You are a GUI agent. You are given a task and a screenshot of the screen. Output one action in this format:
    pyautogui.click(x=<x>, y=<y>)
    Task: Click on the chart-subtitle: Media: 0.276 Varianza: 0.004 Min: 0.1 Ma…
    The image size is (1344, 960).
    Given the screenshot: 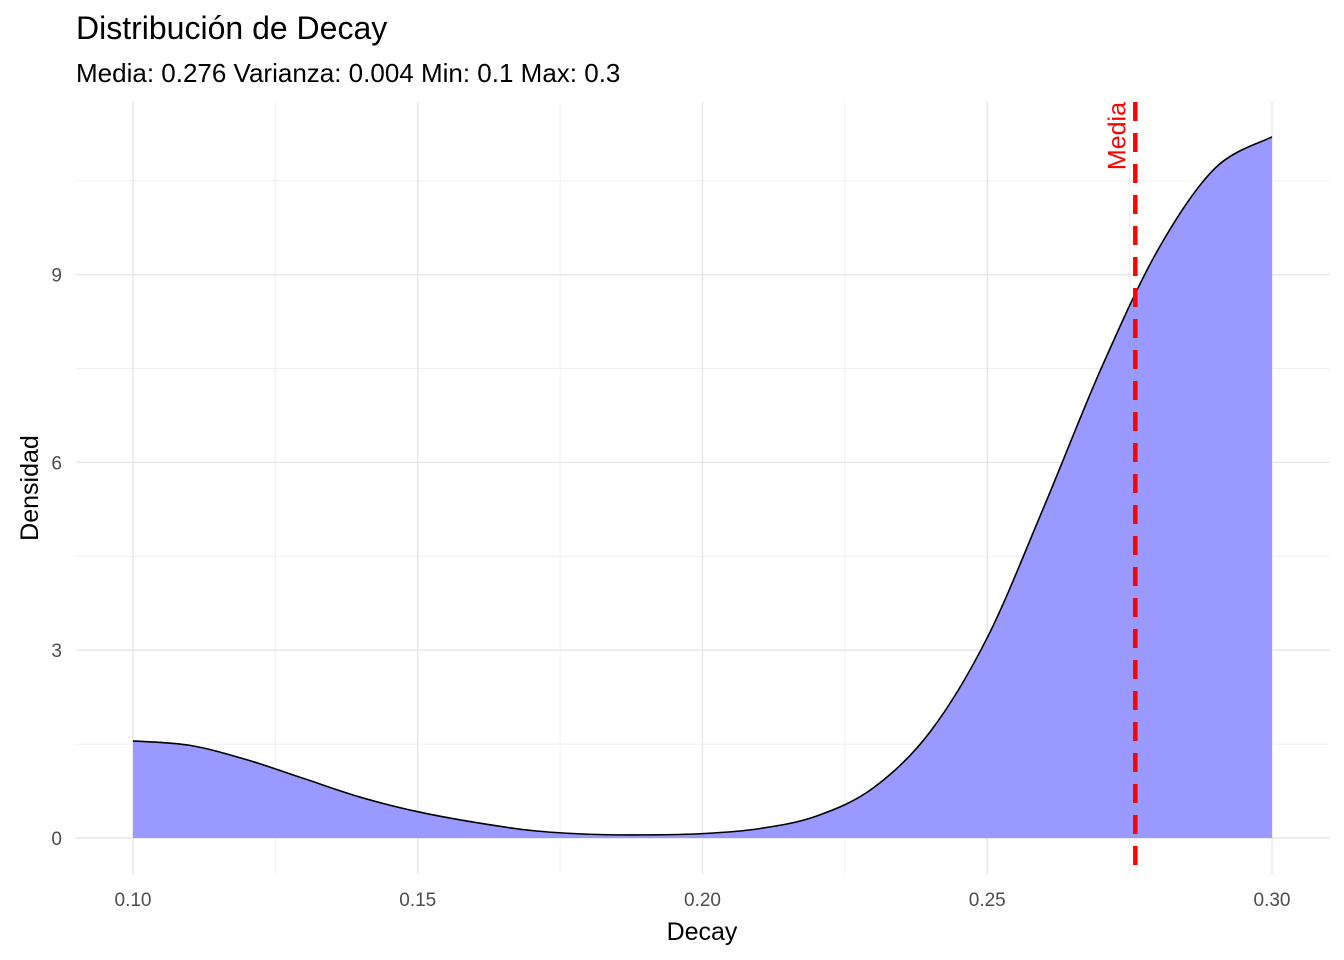 What is the action you would take?
    pyautogui.click(x=348, y=73)
    